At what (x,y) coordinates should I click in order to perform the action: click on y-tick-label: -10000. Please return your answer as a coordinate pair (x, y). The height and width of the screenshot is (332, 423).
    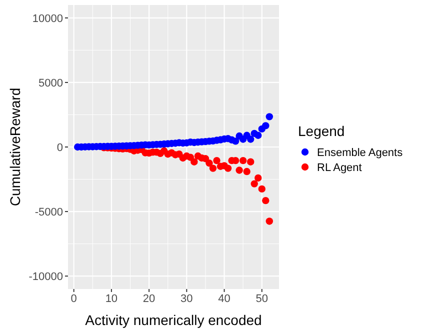
    Looking at the image, I should click on (45, 277).